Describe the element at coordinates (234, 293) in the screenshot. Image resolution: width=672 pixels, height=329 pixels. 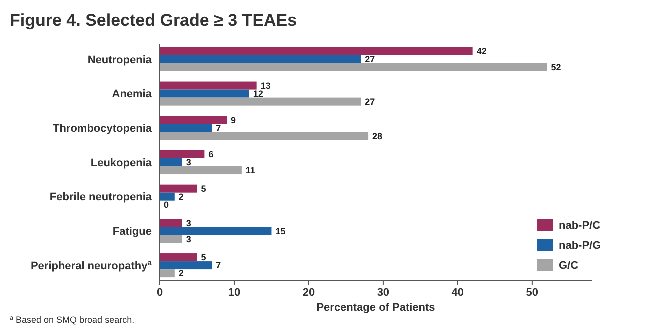
I see `x-tick-label: 10` at that location.